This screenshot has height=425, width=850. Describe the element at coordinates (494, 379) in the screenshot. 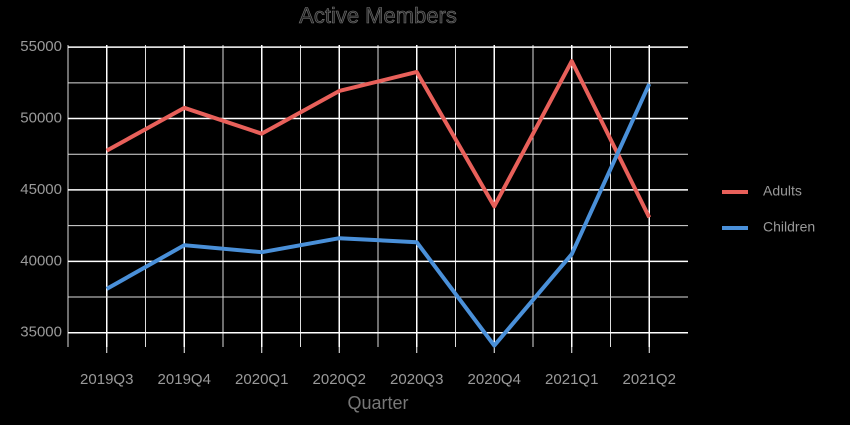

I see `x-tick-label: 2020Q4` at that location.